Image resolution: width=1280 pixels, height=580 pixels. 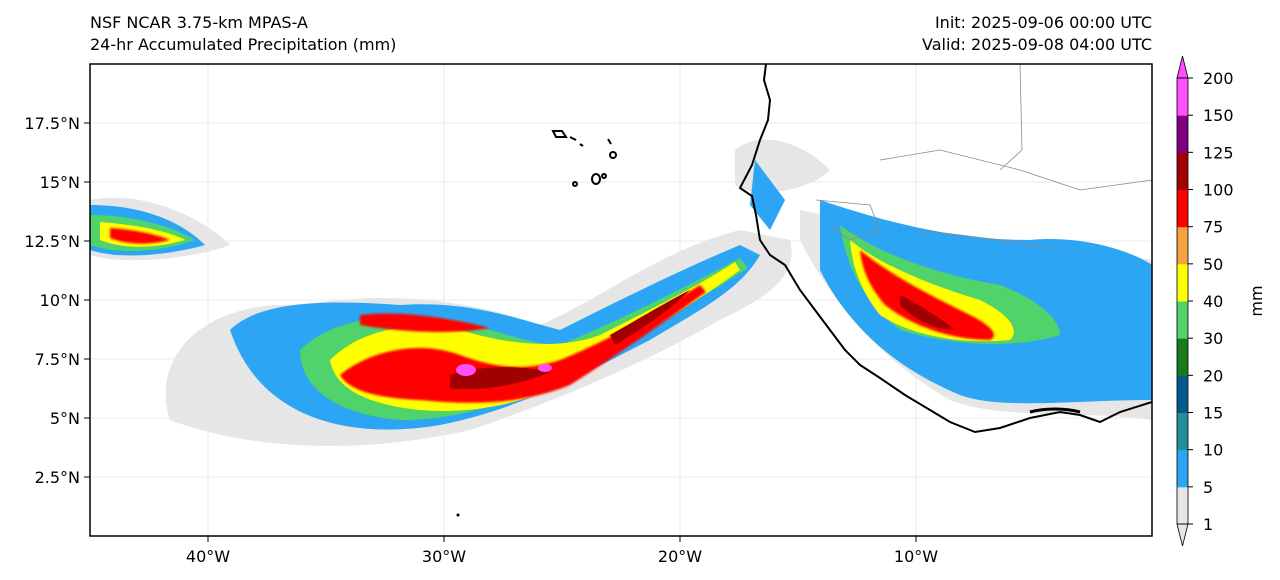 I want to click on colorbar-tick-label: 1, so click(x=1208, y=524).